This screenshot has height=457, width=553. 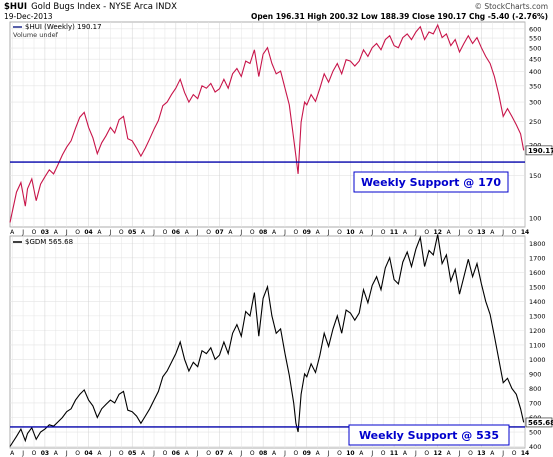 I want to click on hui-x-tick-label: 09, so click(x=307, y=232).